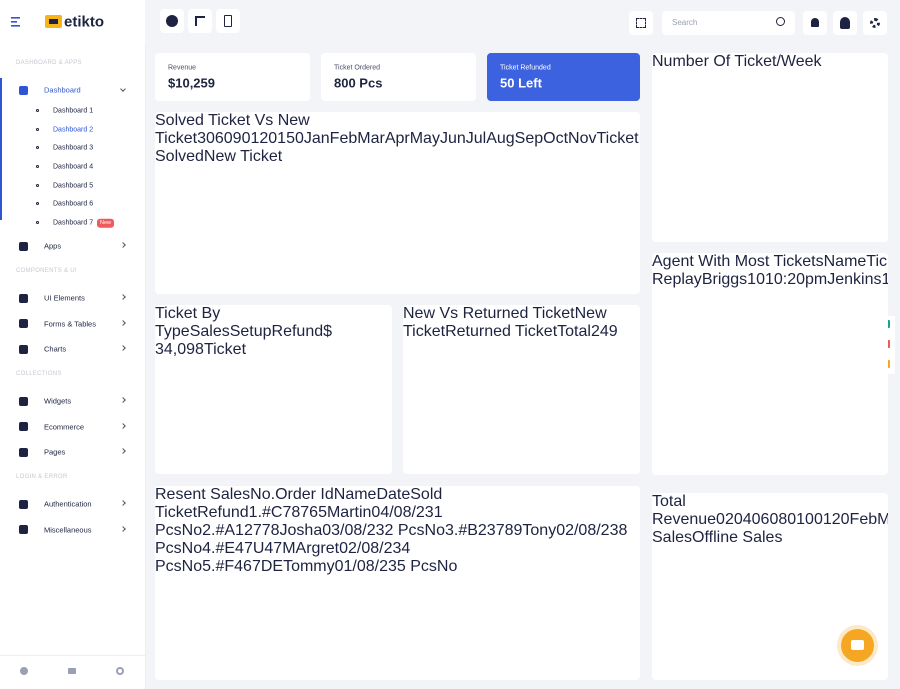 The width and height of the screenshot is (900, 689). I want to click on cell: 3., so click(451, 530).